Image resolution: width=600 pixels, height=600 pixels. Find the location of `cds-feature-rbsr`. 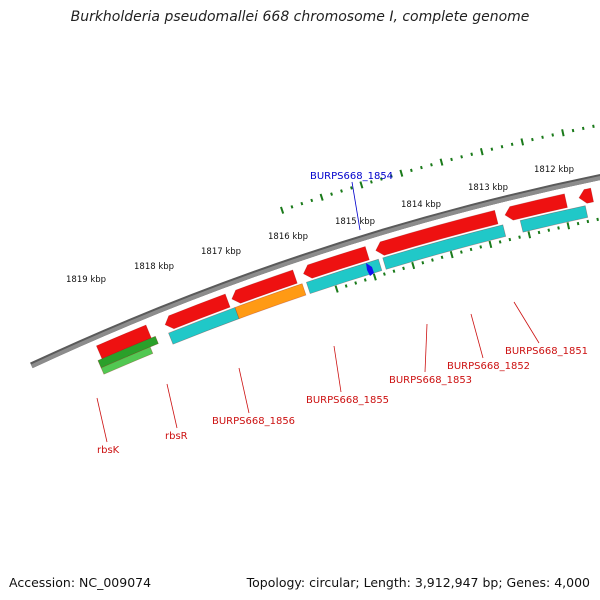

cds-feature-rbsr is located at coordinates (270, 301).